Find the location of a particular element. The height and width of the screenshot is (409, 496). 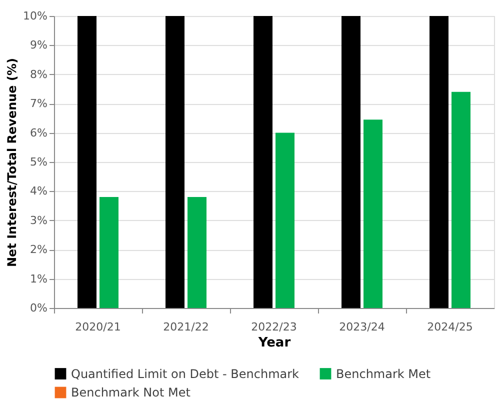

y-tick-label: 10% is located at coordinates (35, 16).